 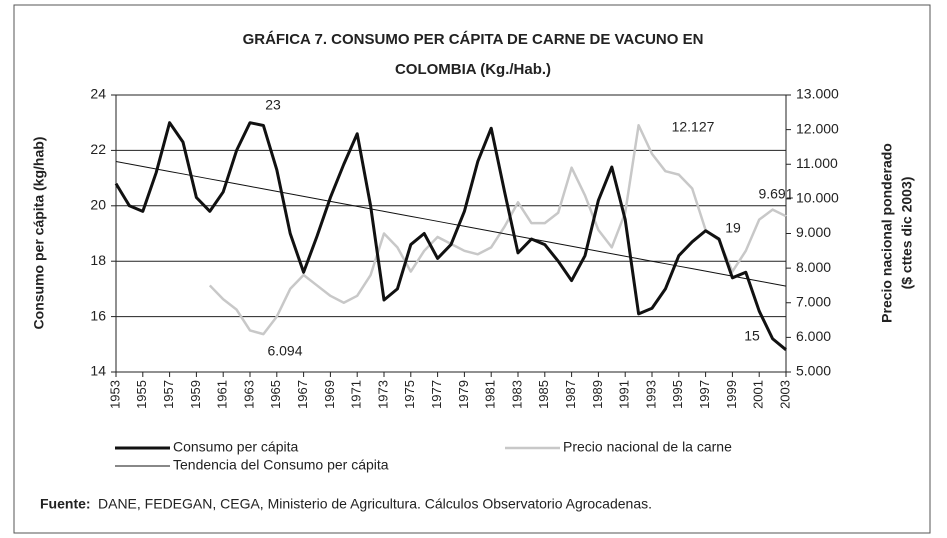 What do you see at coordinates (275, 394) in the screenshot?
I see `x-tick-label: 1965` at bounding box center [275, 394].